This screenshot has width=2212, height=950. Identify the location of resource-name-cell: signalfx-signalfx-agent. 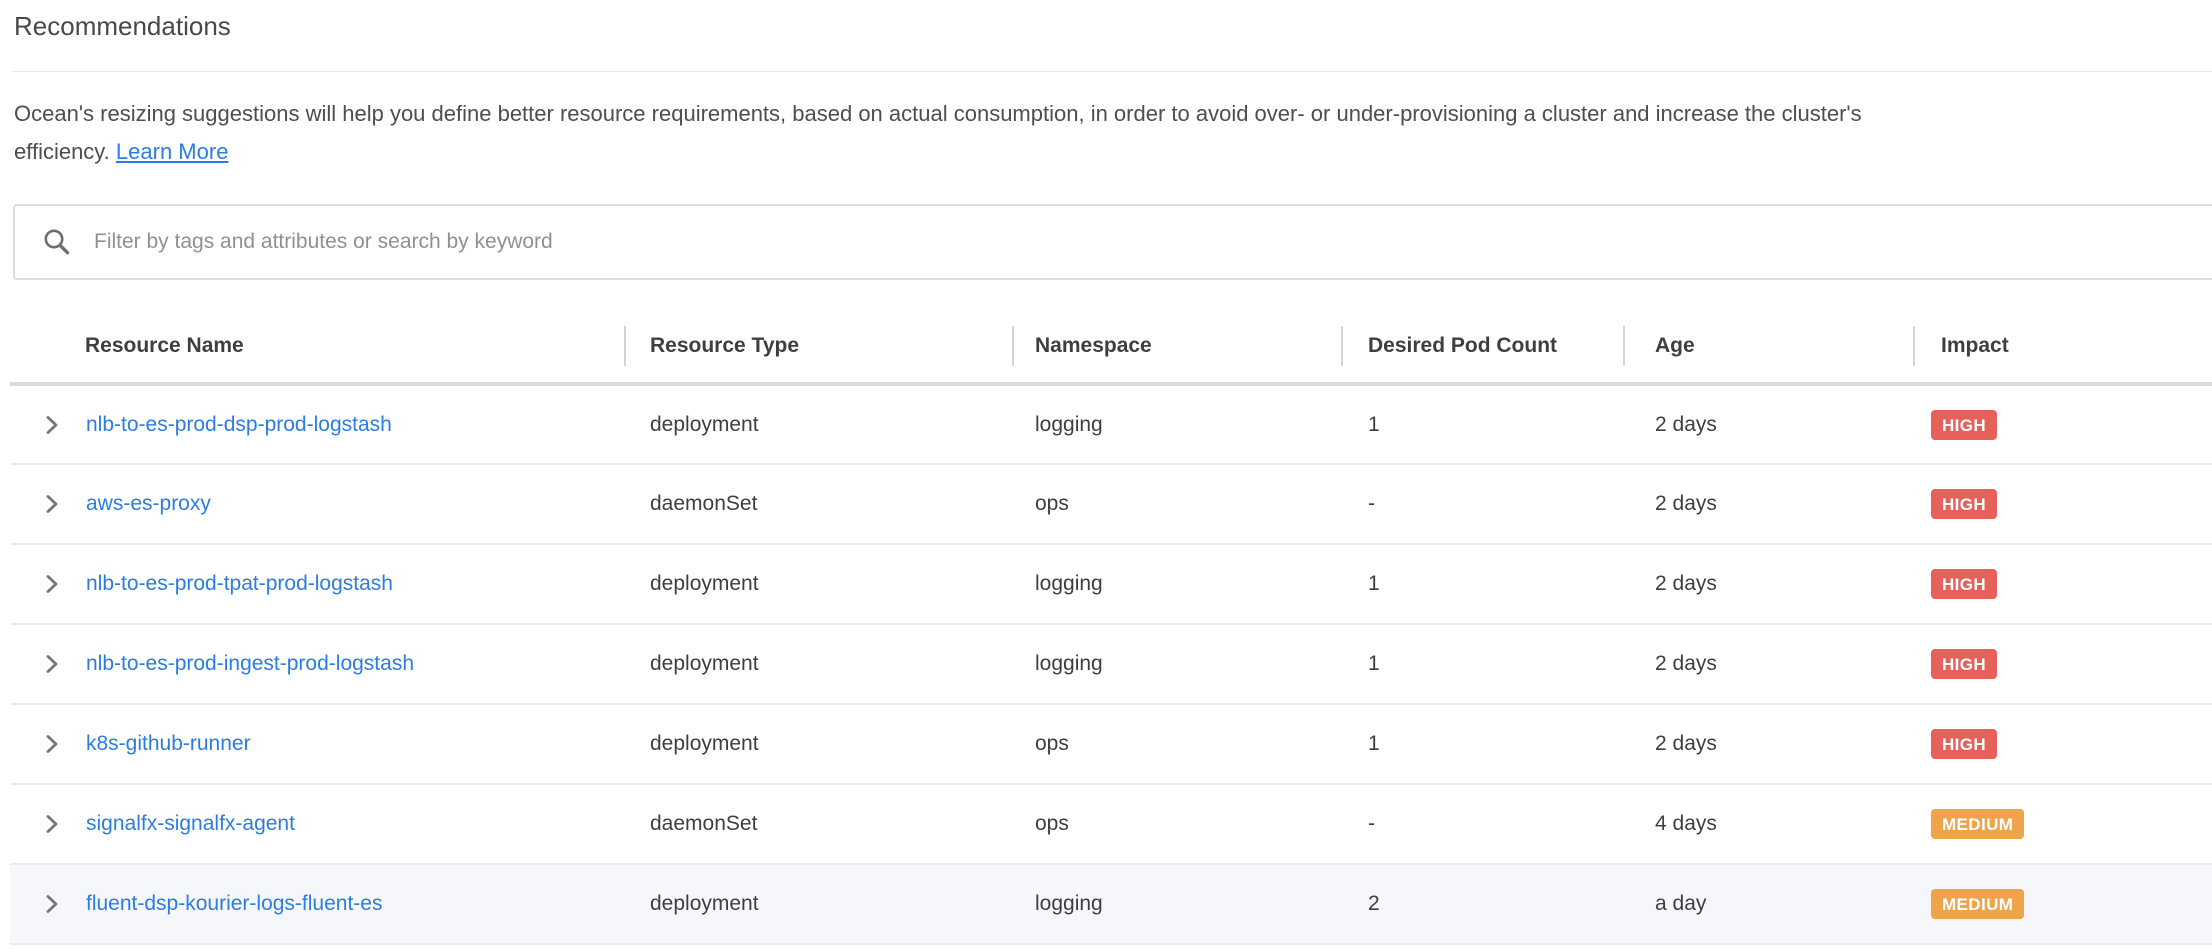
(317, 824).